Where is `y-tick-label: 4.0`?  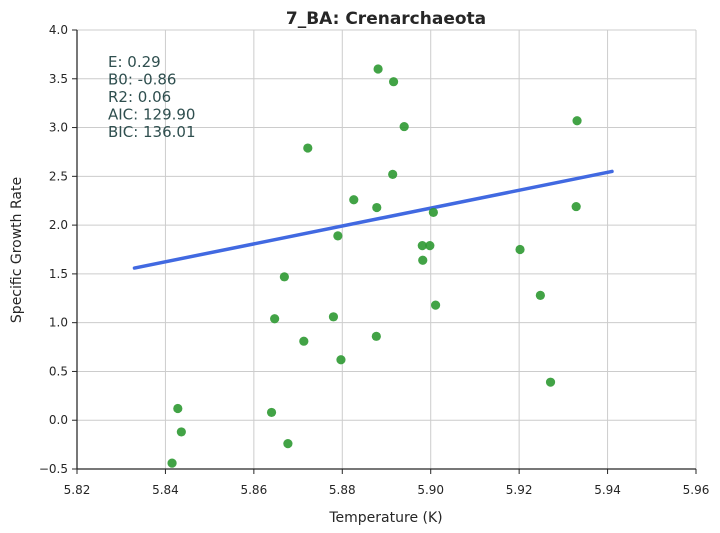 y-tick-label: 4.0 is located at coordinates (58, 30).